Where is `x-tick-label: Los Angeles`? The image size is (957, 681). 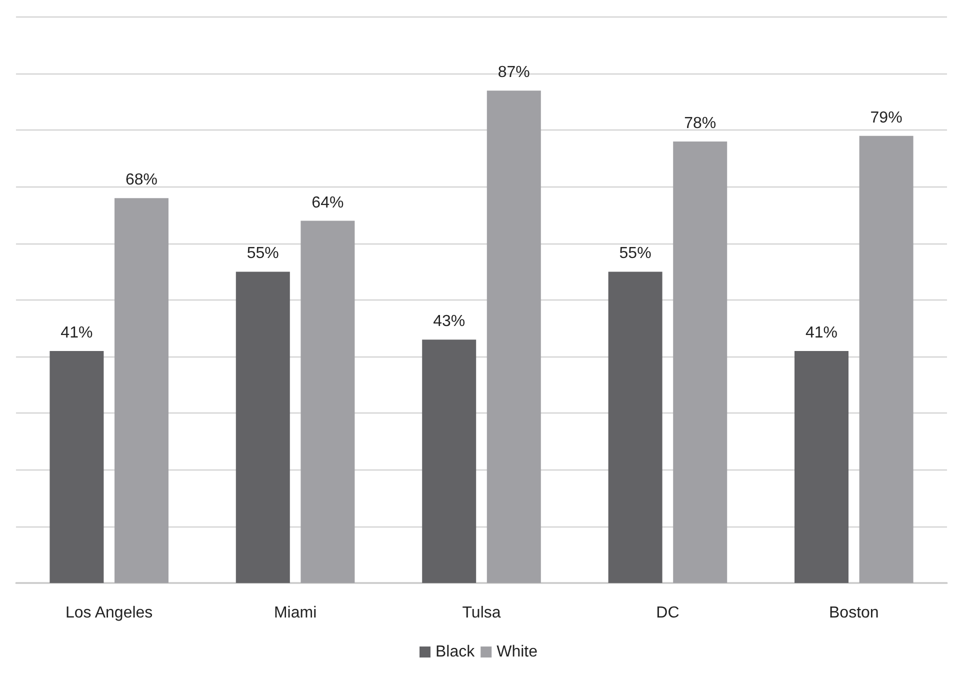
x-tick-label: Los Angeles is located at coordinates (109, 613).